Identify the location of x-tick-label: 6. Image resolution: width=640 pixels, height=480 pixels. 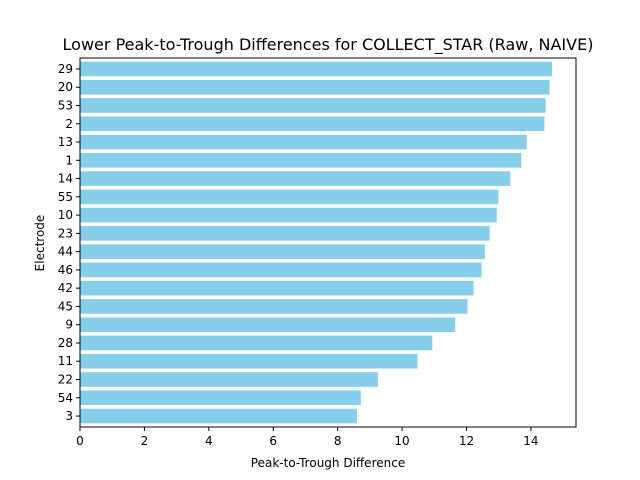
(273, 441).